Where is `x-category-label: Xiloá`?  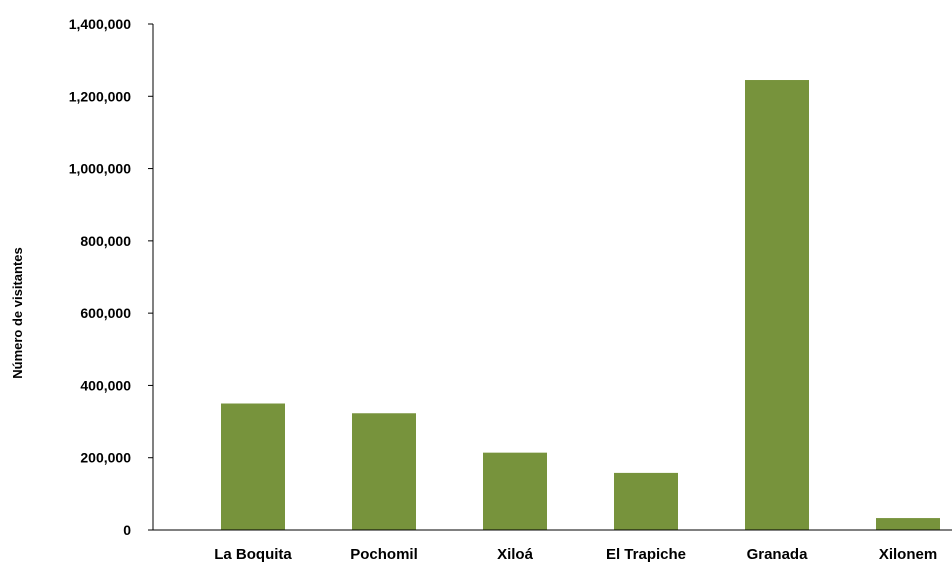
x-category-label: Xiloá is located at coordinates (515, 554).